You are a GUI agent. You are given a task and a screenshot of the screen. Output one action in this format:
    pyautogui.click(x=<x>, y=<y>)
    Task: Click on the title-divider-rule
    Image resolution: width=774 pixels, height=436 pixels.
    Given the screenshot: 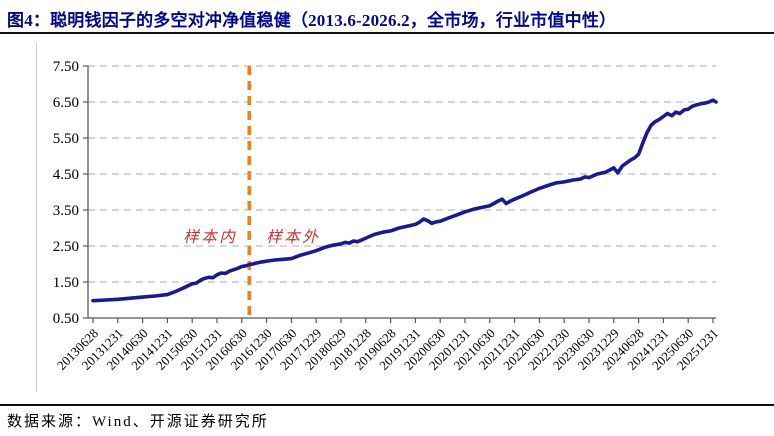 What is the action you would take?
    pyautogui.click(x=387, y=33)
    